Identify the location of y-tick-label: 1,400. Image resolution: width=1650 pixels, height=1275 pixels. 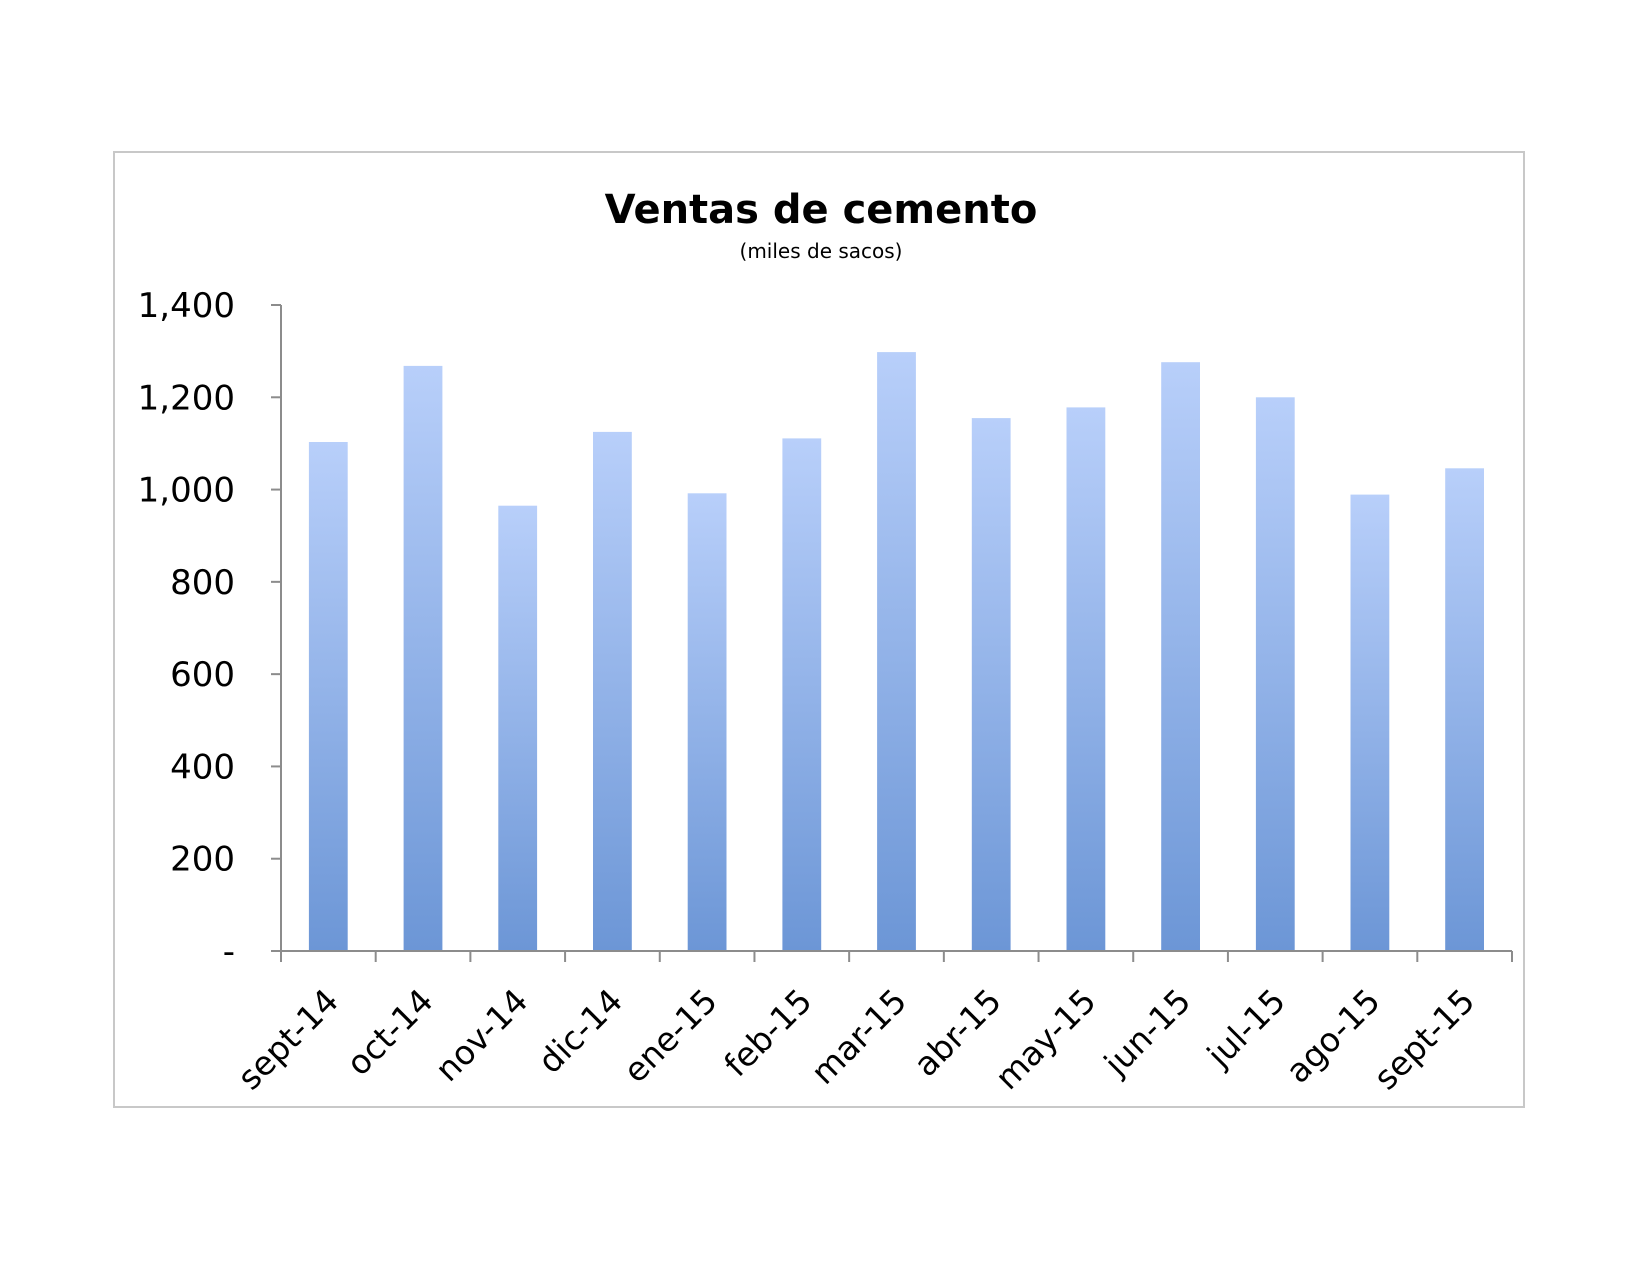
(186, 306).